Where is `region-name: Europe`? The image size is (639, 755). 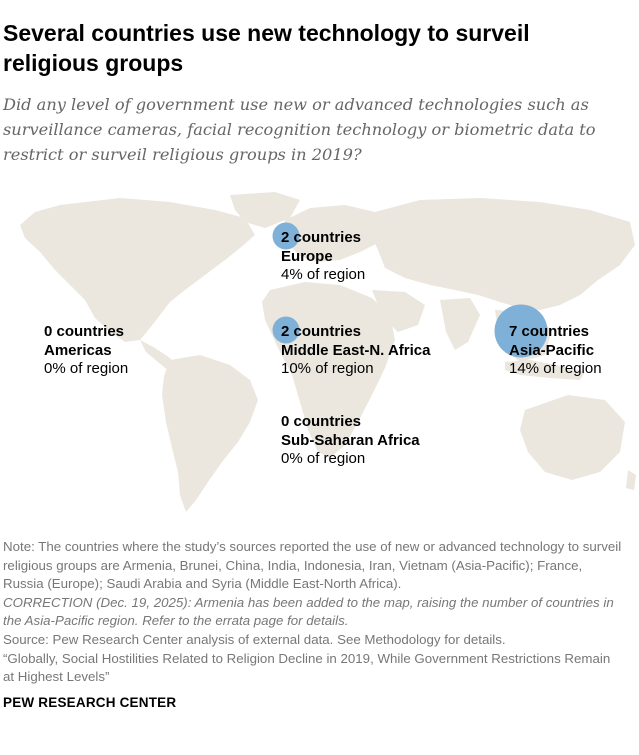
region-name: Europe is located at coordinates (307, 256).